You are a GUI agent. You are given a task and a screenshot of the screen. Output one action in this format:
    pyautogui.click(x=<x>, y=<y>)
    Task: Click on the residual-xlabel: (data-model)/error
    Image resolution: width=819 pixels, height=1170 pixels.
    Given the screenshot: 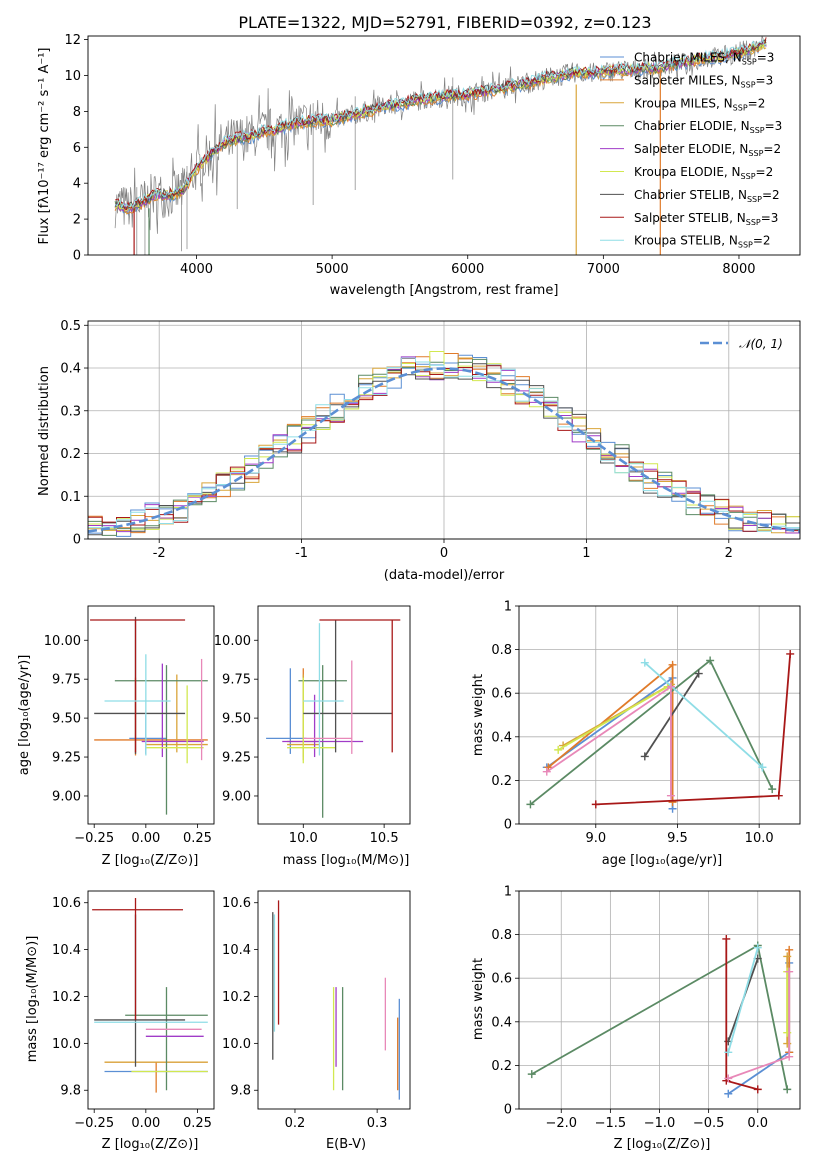 What is the action you would take?
    pyautogui.click(x=444, y=575)
    